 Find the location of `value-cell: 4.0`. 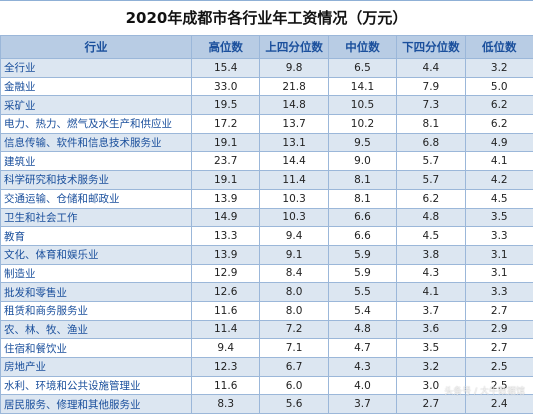

value-cell: 4.0 is located at coordinates (362, 385).